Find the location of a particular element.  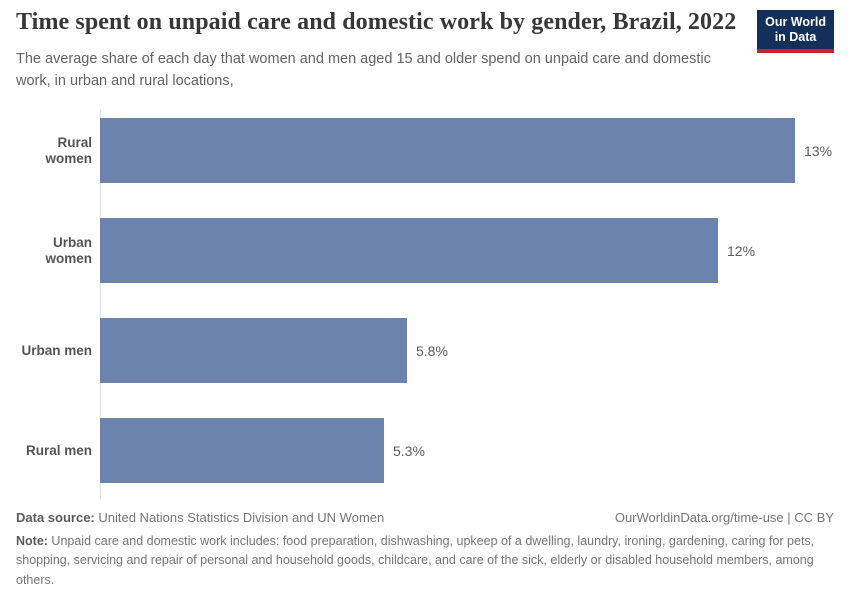

owid-logo: Our World in Data is located at coordinates (795, 31).